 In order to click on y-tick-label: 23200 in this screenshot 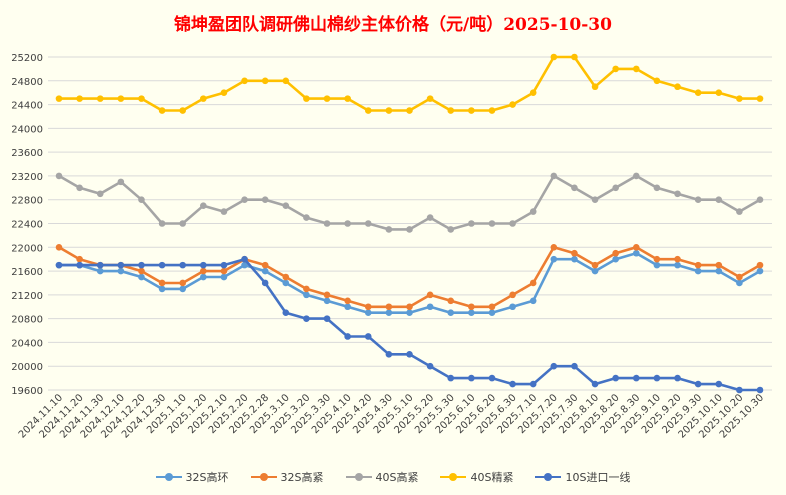, I will do `click(27, 177)`.